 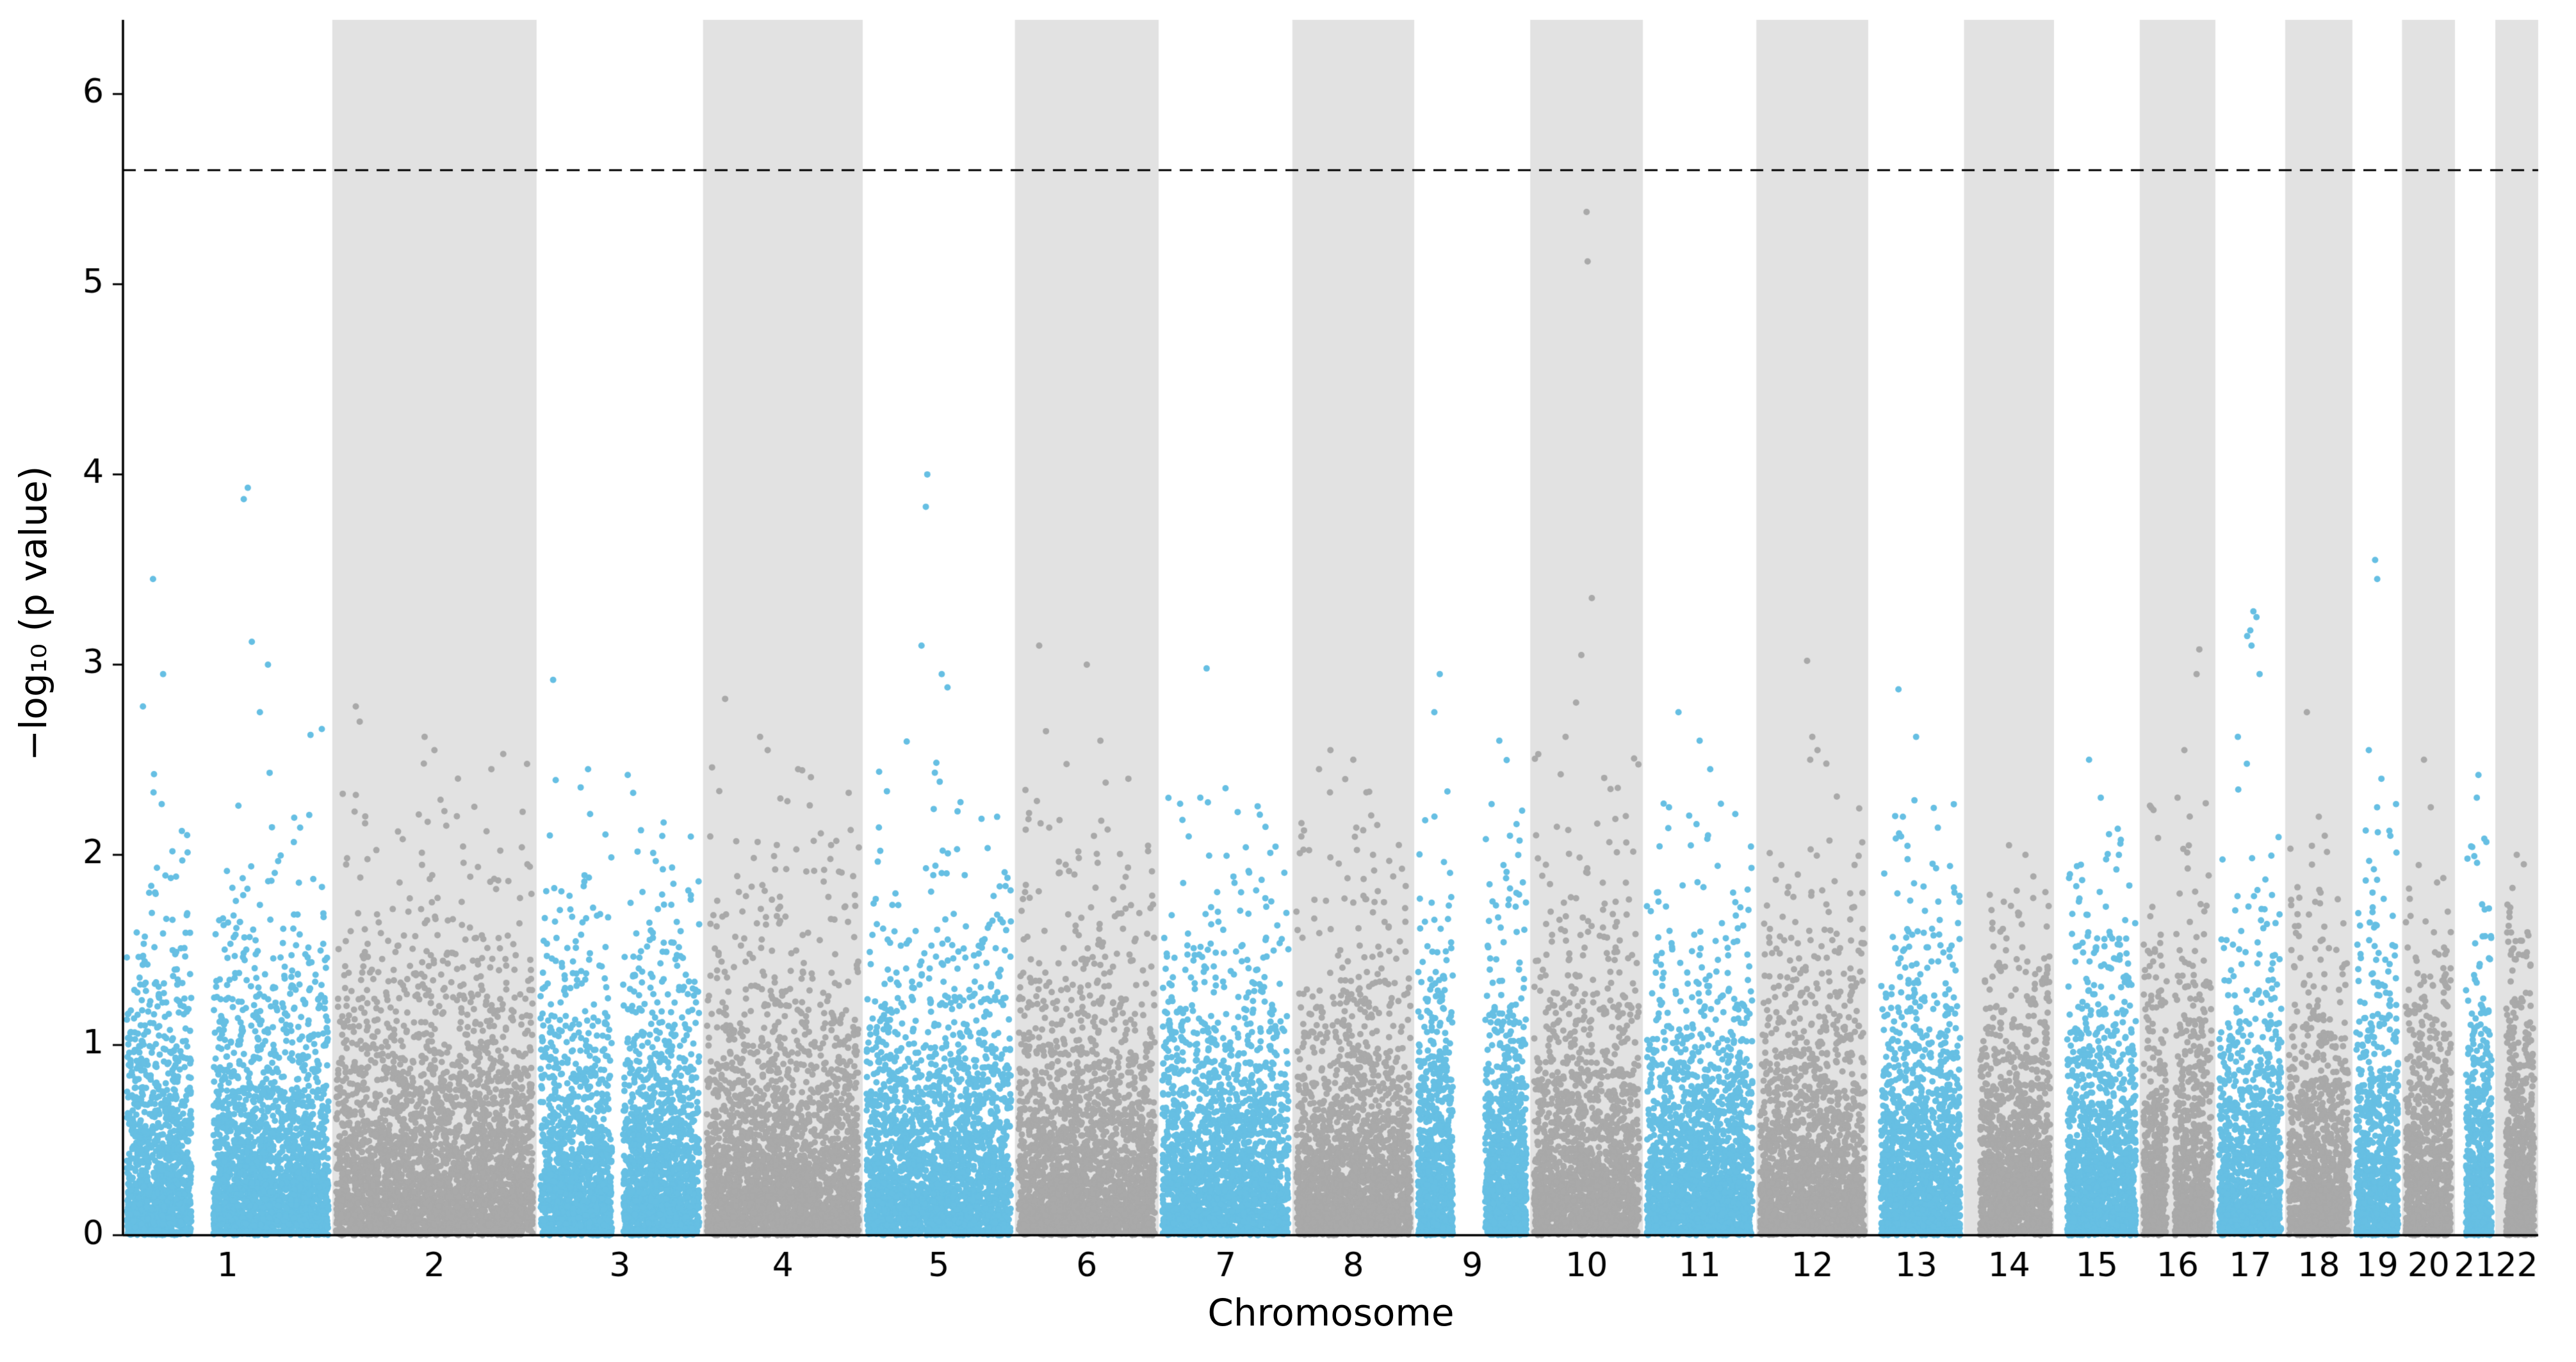 What do you see at coordinates (33, 613) in the screenshot?
I see `y-axis-label: −log₁₀ (p value)` at bounding box center [33, 613].